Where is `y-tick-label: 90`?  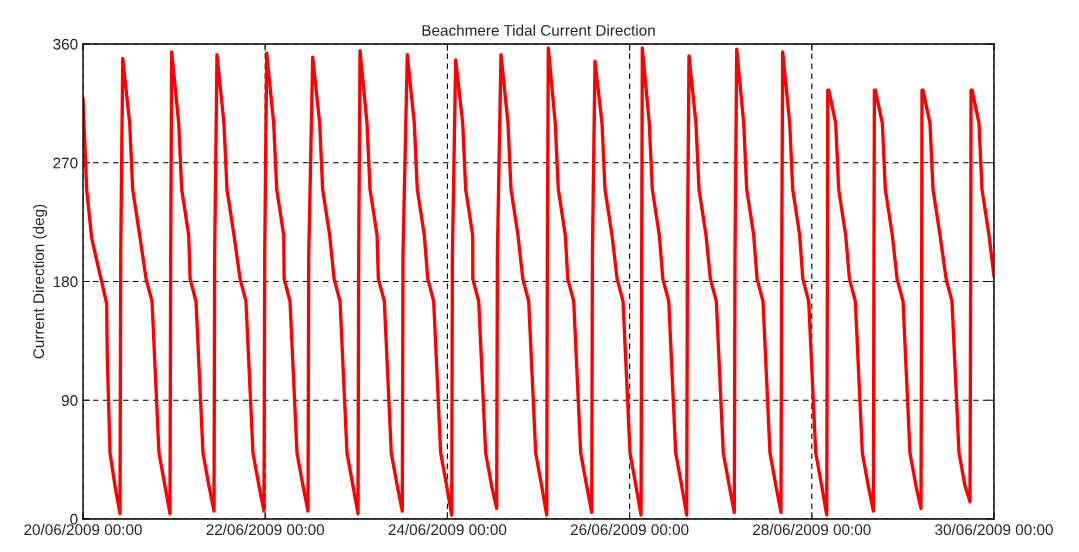
y-tick-label: 90 is located at coordinates (69, 400).